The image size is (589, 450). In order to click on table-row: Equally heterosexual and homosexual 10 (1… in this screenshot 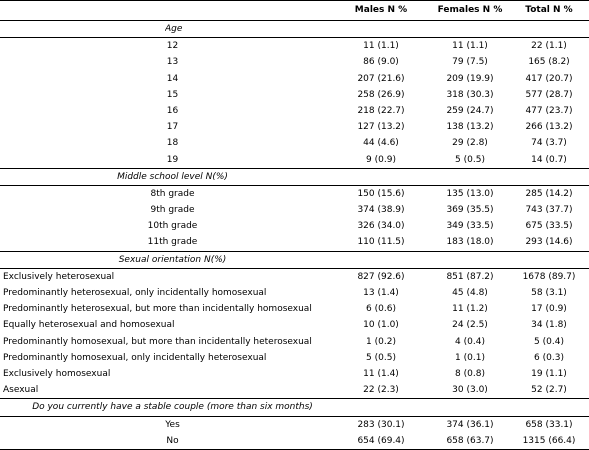, I will do `click(294, 325)`.